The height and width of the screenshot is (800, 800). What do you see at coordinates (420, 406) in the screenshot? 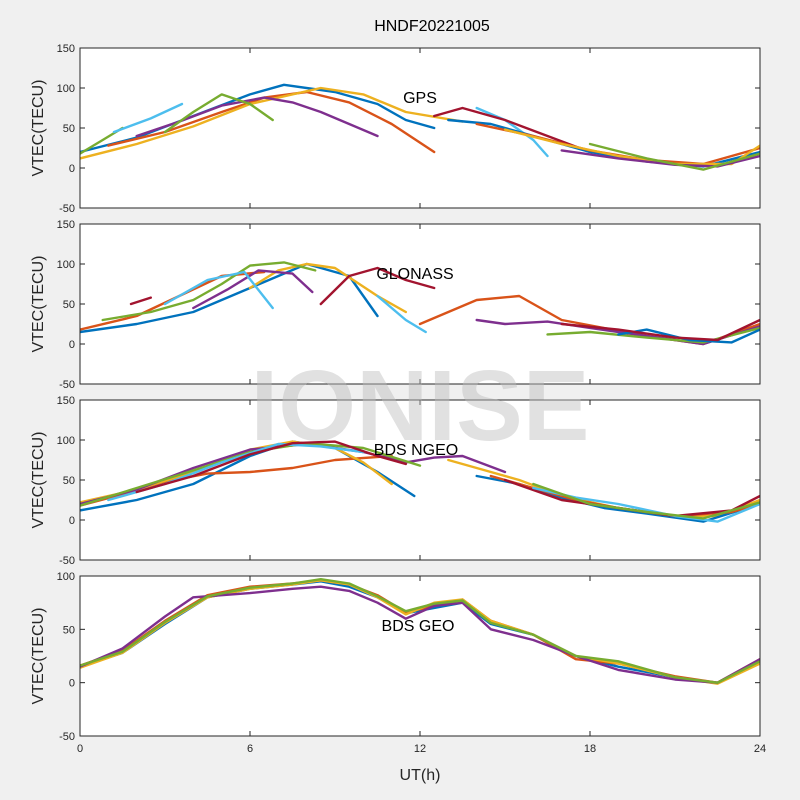
I see `watermark: IONISE` at bounding box center [420, 406].